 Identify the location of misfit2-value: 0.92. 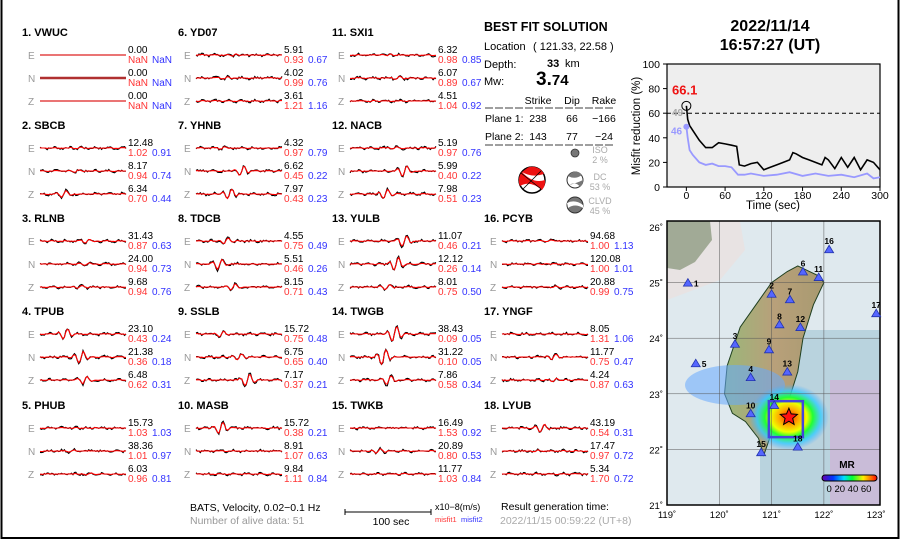
(472, 106).